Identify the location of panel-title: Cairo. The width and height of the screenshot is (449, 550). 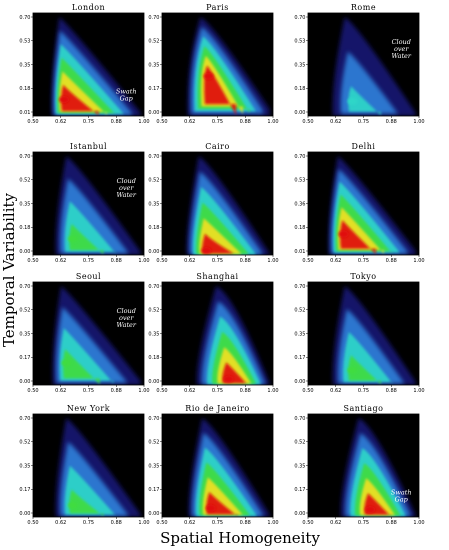
(217, 146).